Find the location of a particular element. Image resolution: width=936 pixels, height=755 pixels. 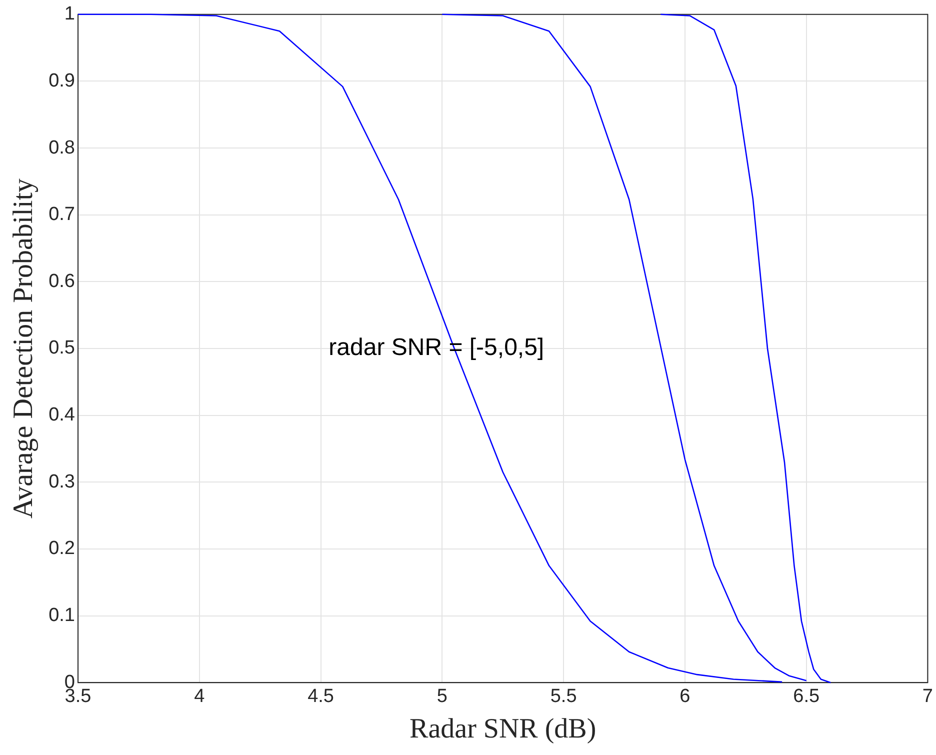

x-tick-label: 4 is located at coordinates (200, 697).